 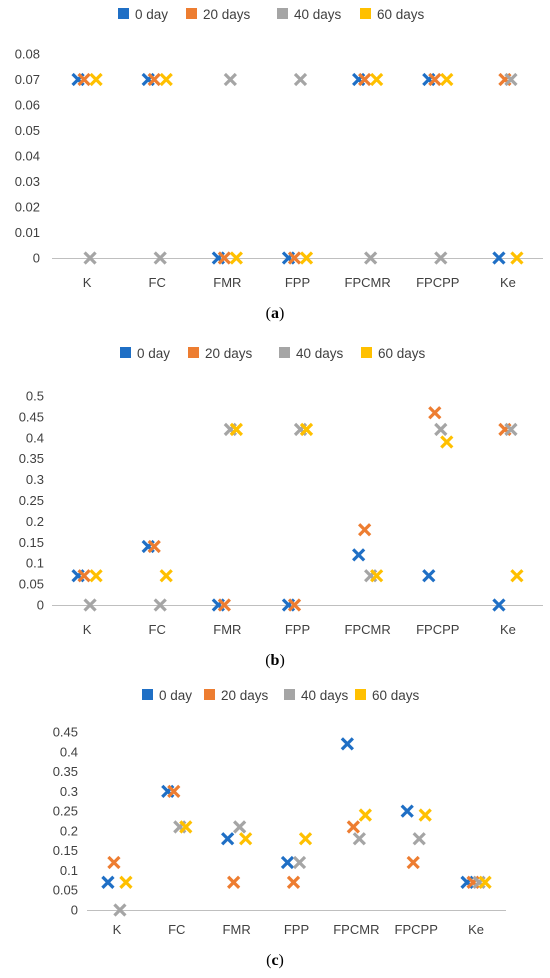 What do you see at coordinates (31, 584) in the screenshot?
I see `y-tick-label: 0.05` at bounding box center [31, 584].